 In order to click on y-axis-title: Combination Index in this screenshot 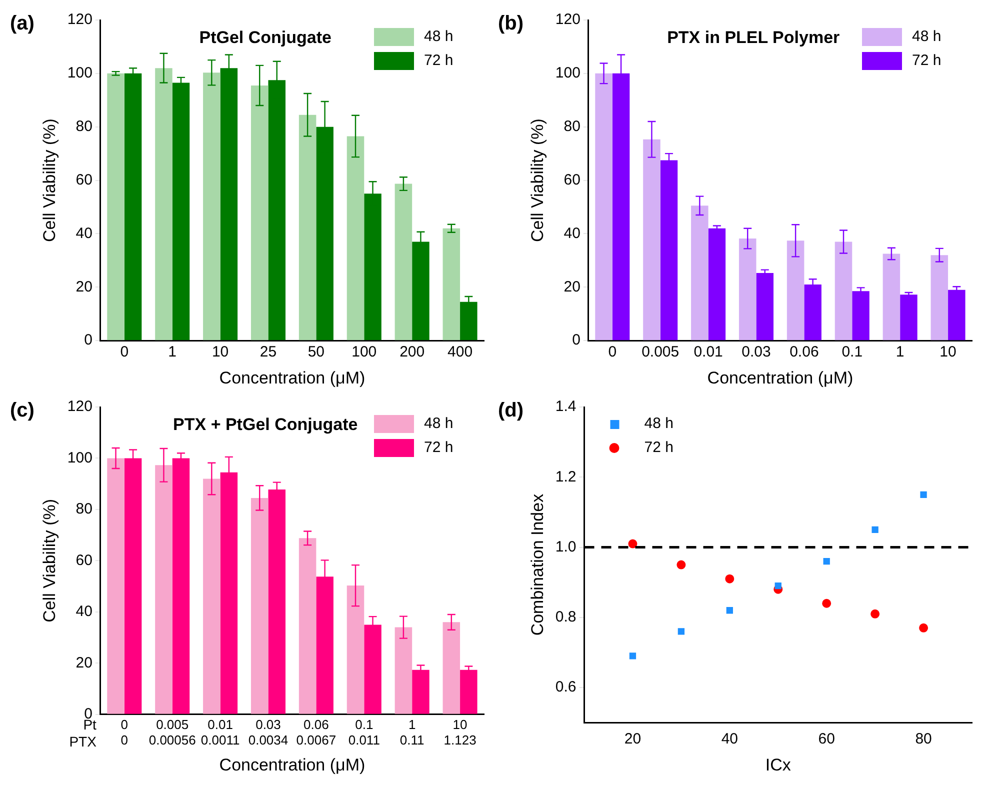, I will do `click(537, 564)`.